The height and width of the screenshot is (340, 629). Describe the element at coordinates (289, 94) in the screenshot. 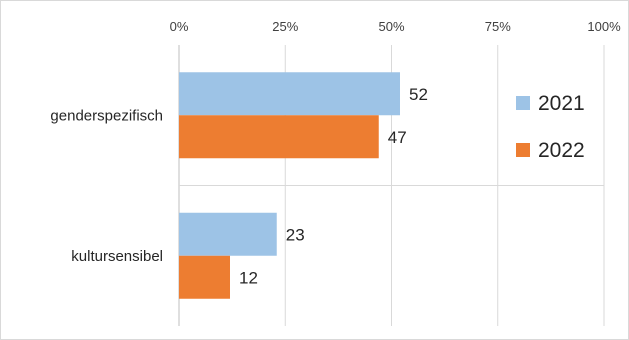

I see `bar-2021-genderspezifisch` at that location.